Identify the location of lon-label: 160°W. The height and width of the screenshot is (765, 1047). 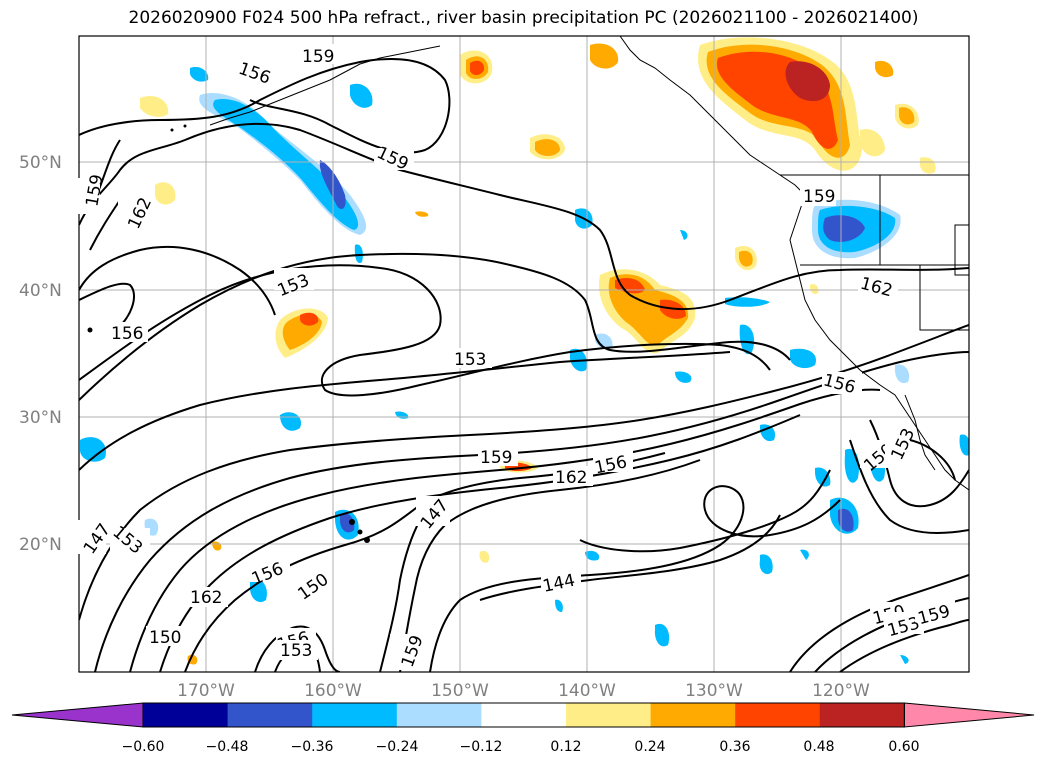
(333, 691).